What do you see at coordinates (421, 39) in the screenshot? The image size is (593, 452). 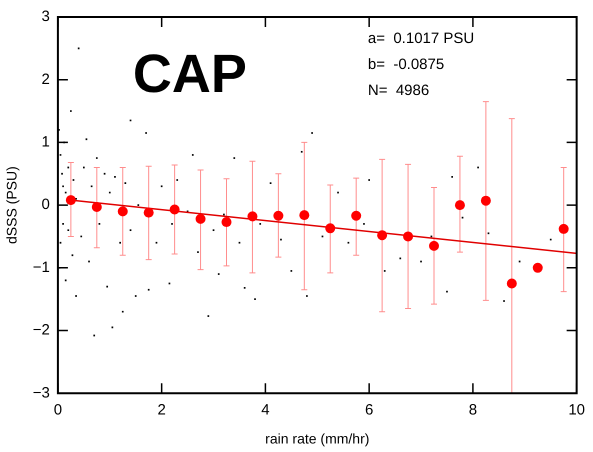 I see `annotation: a= 0.1017 PSU` at bounding box center [421, 39].